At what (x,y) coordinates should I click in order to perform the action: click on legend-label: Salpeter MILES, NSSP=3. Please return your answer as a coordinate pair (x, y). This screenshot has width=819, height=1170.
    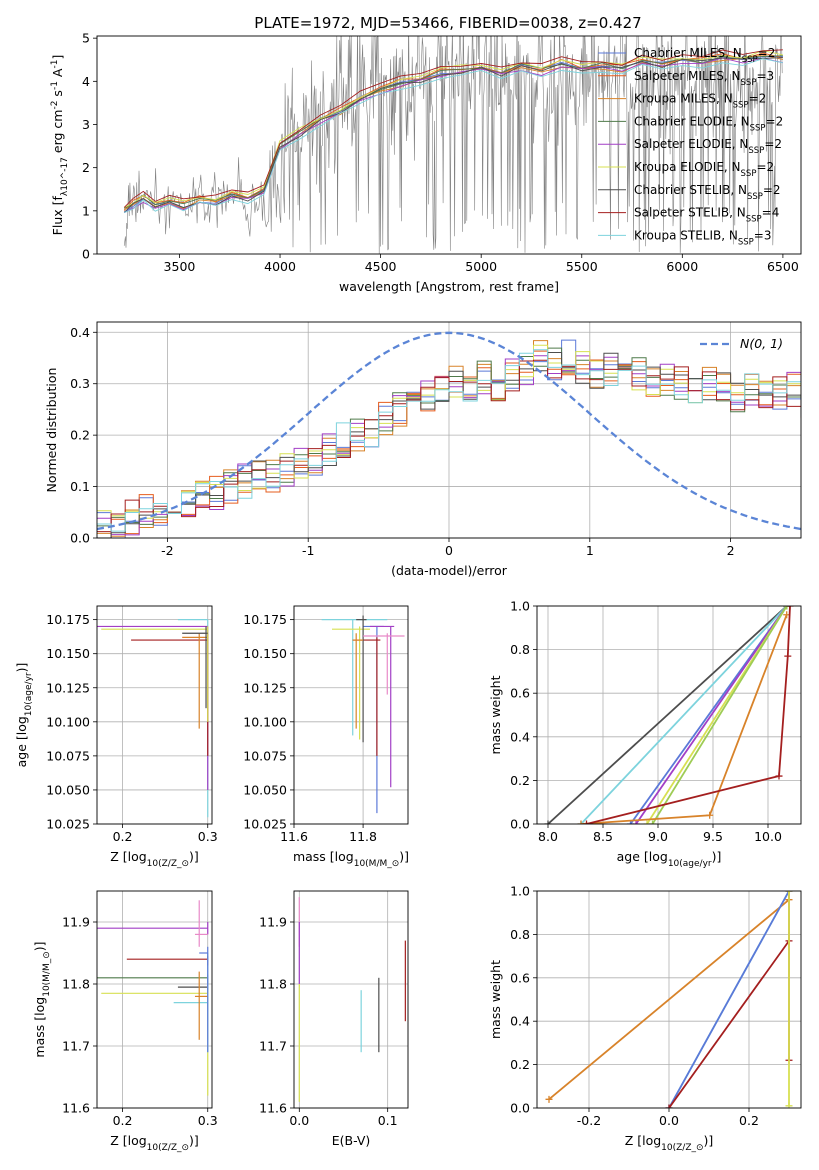
    Looking at the image, I should click on (704, 78).